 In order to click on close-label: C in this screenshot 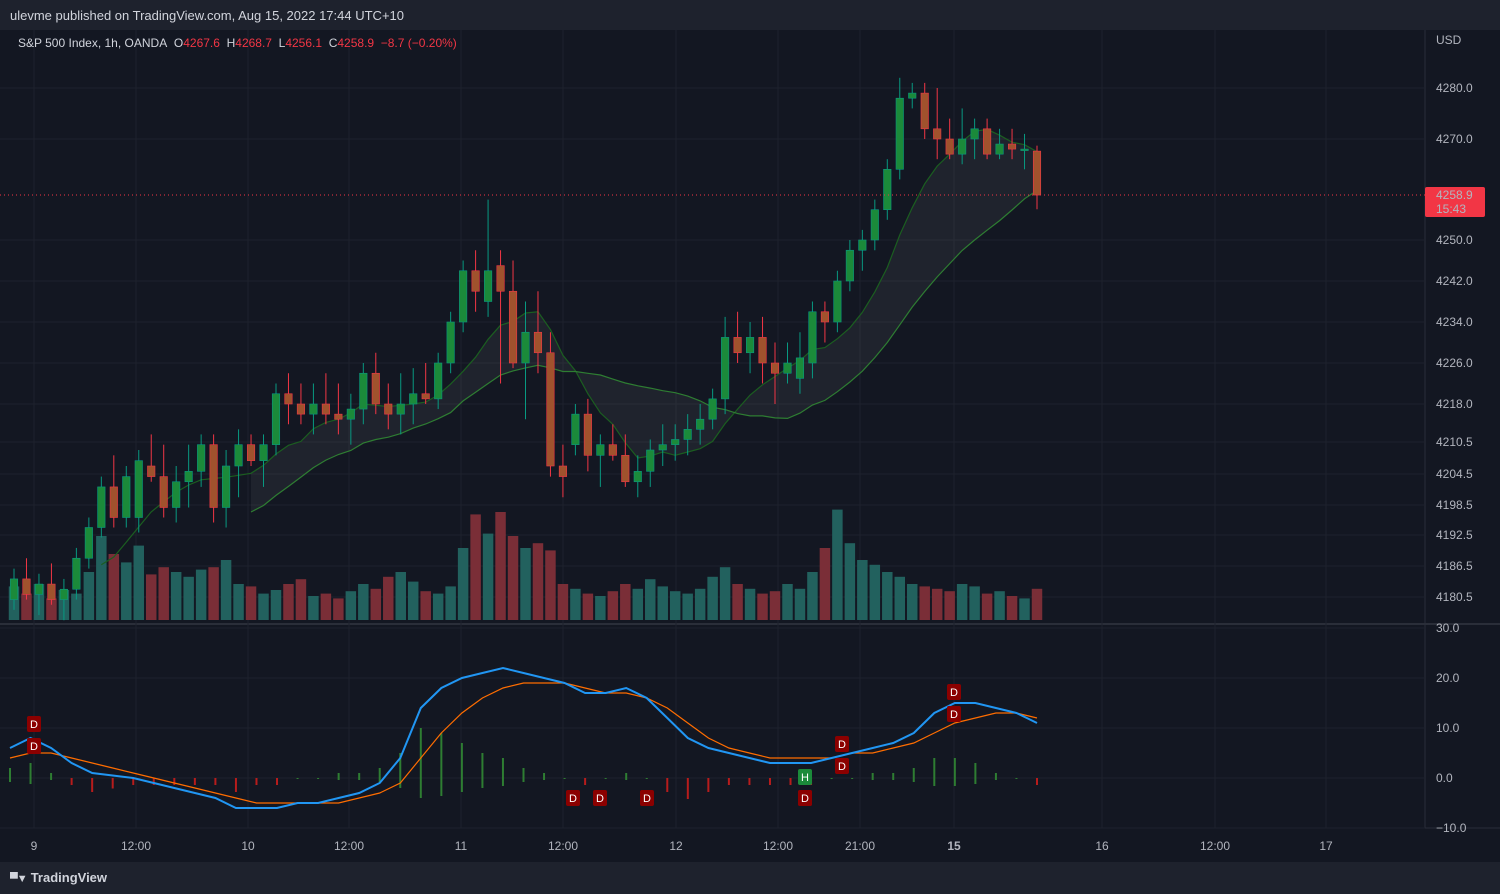, I will do `click(333, 43)`.